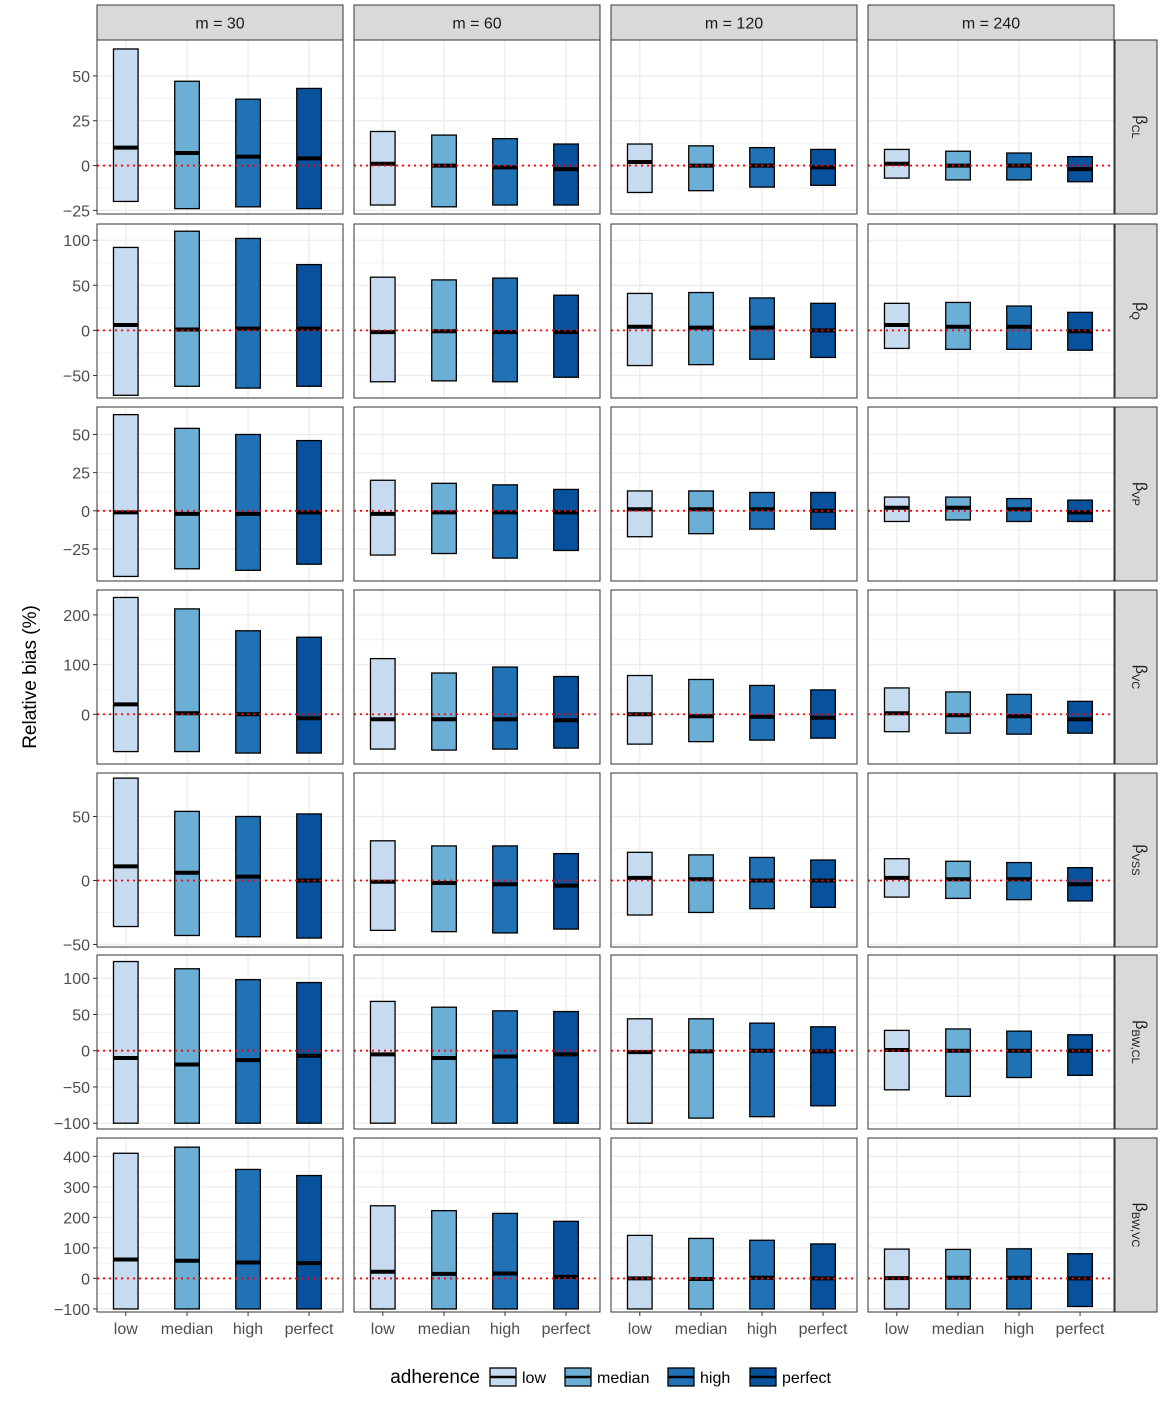  I want to click on column-strip-label: m = 240, so click(991, 24).